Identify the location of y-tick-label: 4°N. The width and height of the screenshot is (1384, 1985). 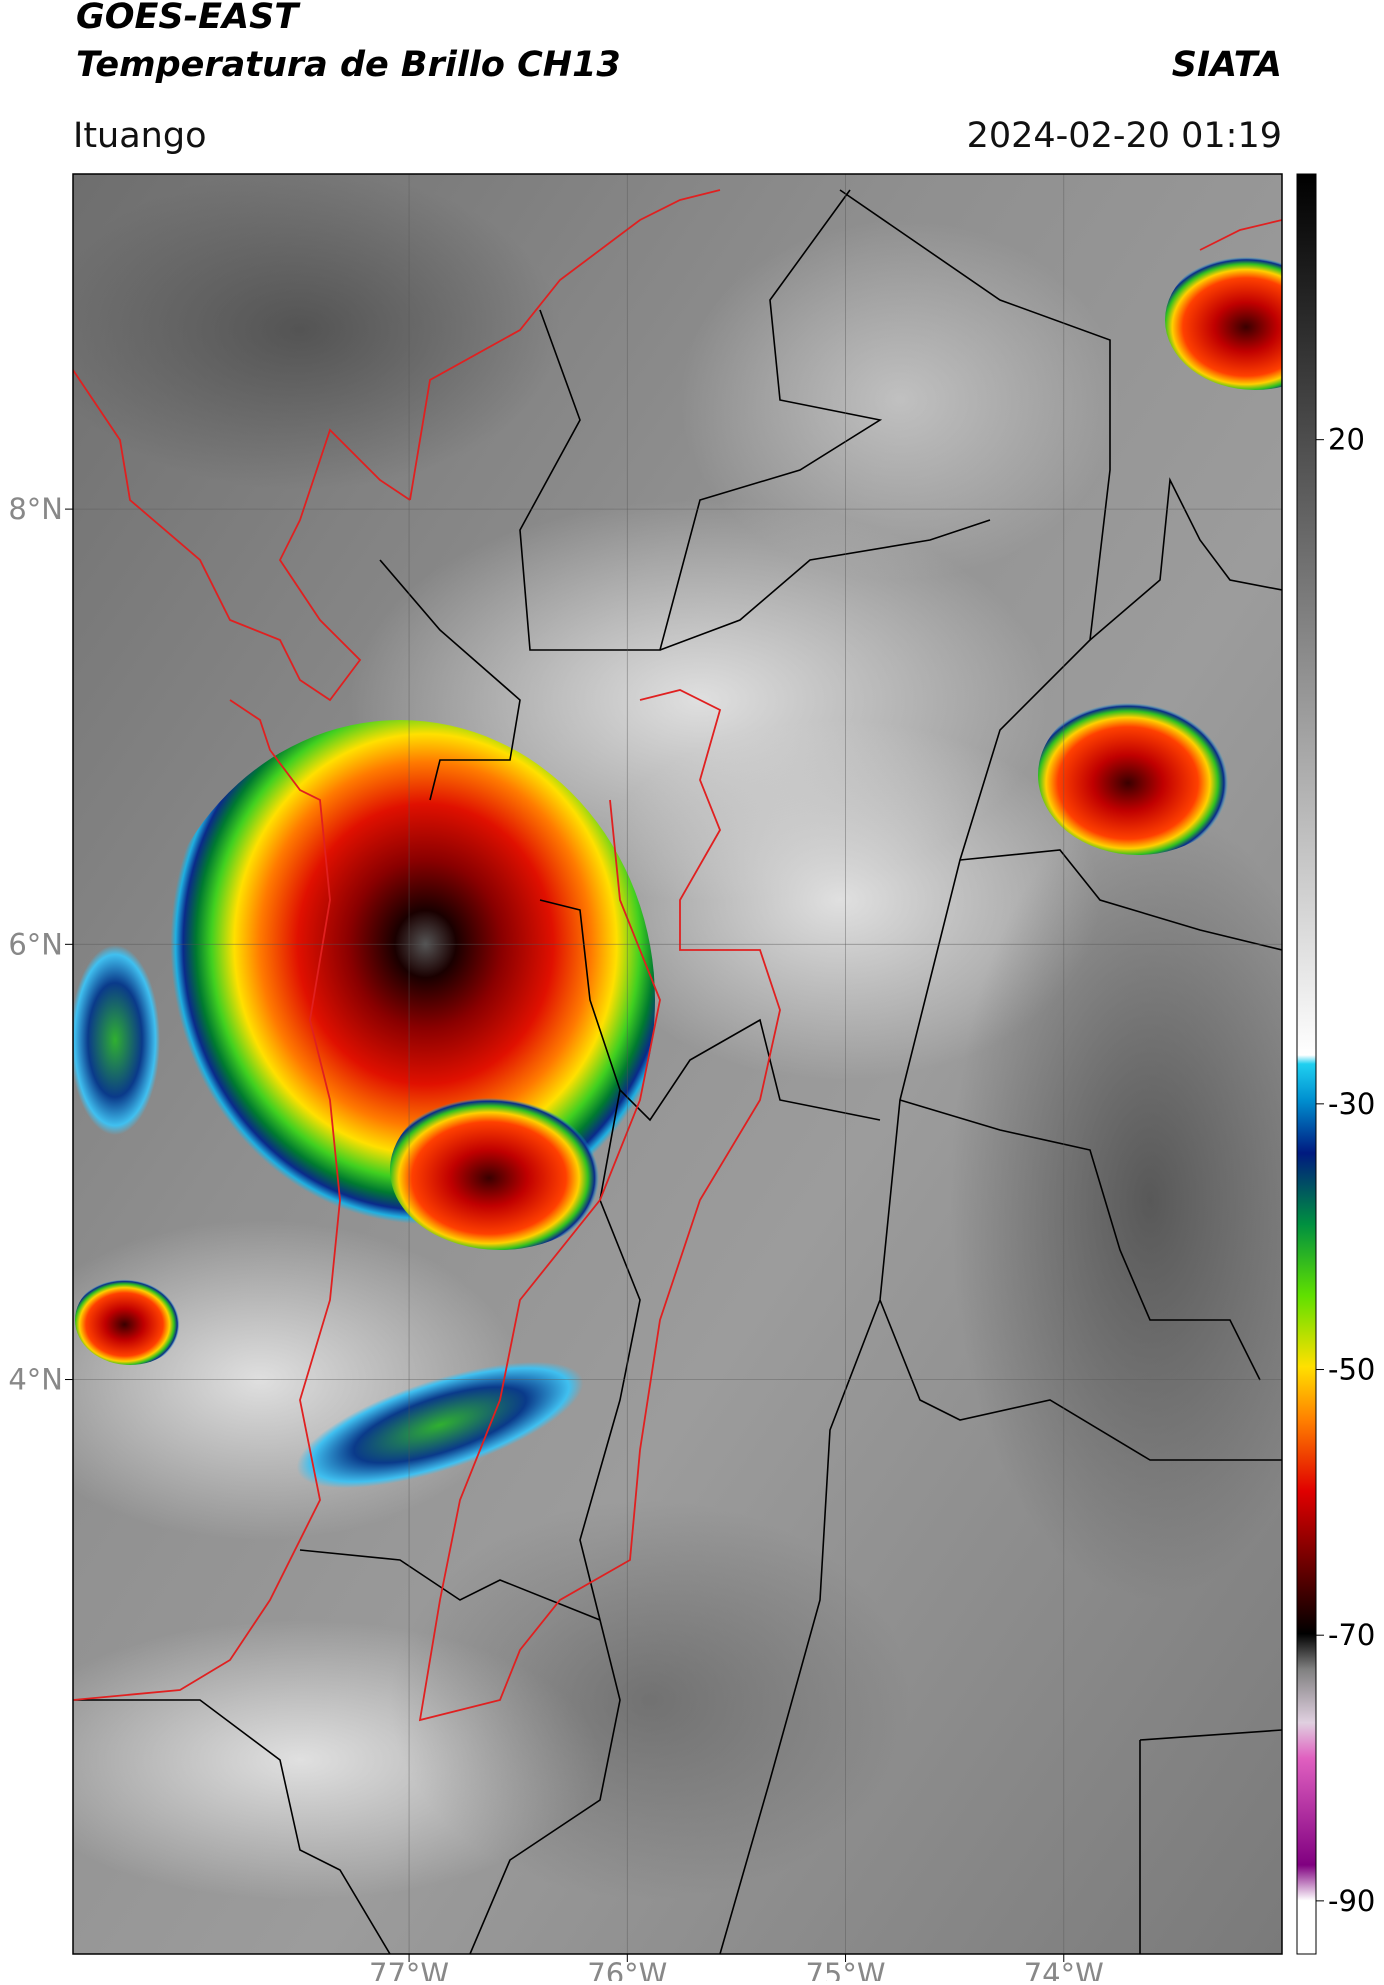
(35, 1380).